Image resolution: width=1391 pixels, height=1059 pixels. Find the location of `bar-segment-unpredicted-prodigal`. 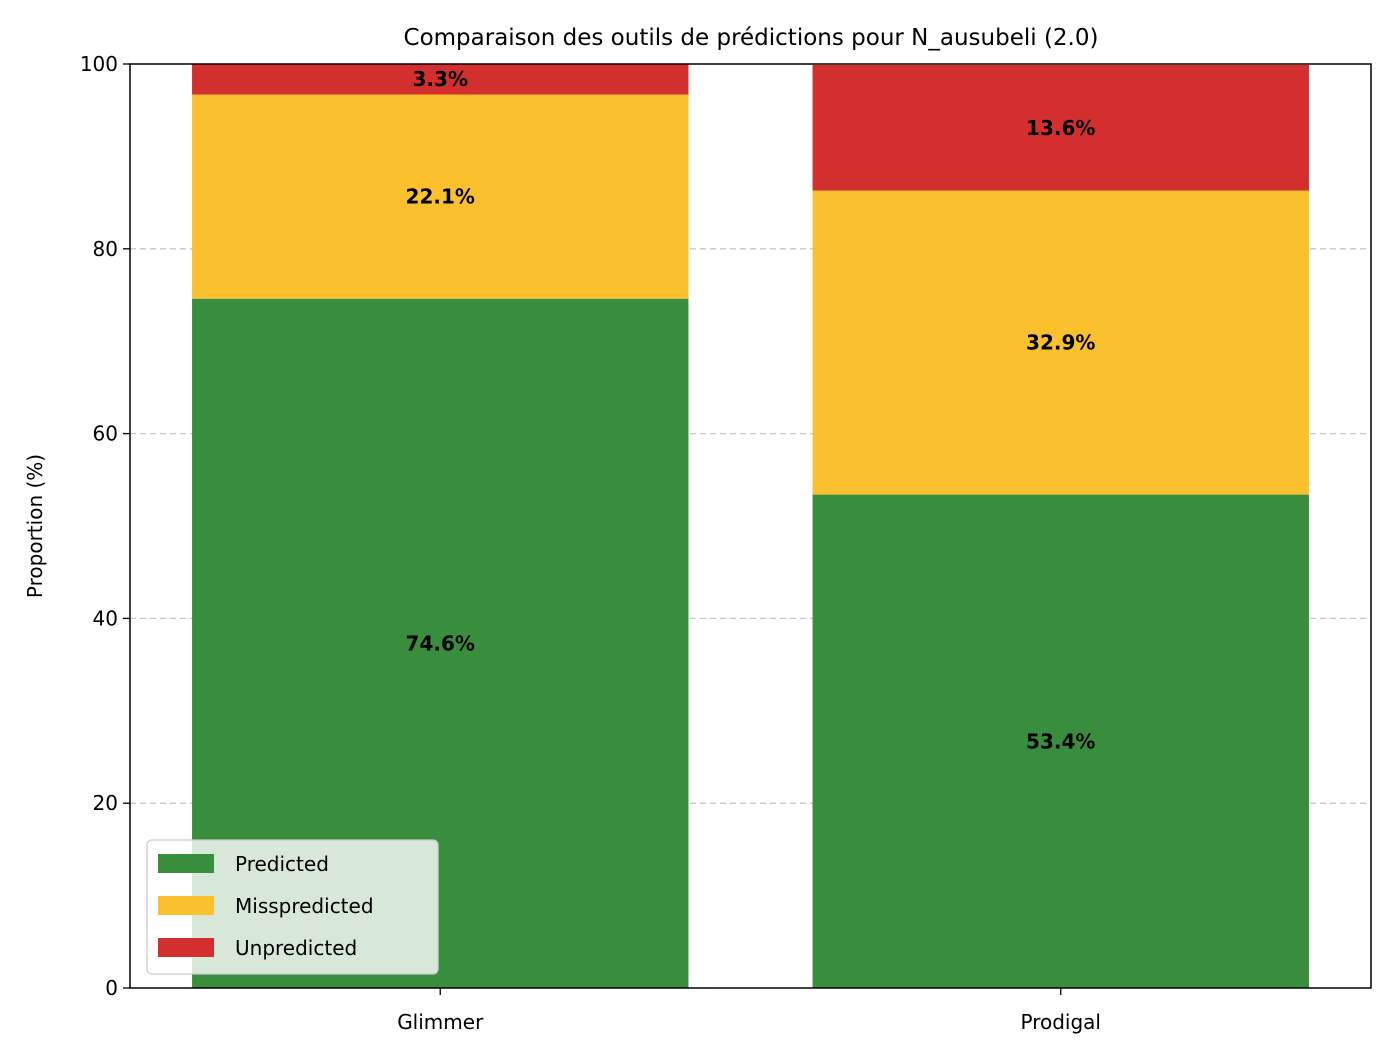

bar-segment-unpredicted-prodigal is located at coordinates (1060, 127).